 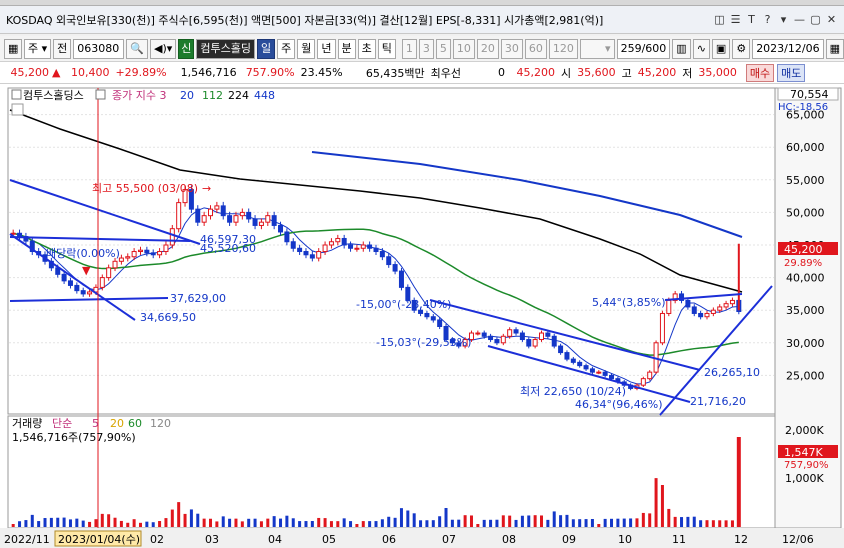 I want to click on settings-icon: ⚙, so click(x=741, y=48).